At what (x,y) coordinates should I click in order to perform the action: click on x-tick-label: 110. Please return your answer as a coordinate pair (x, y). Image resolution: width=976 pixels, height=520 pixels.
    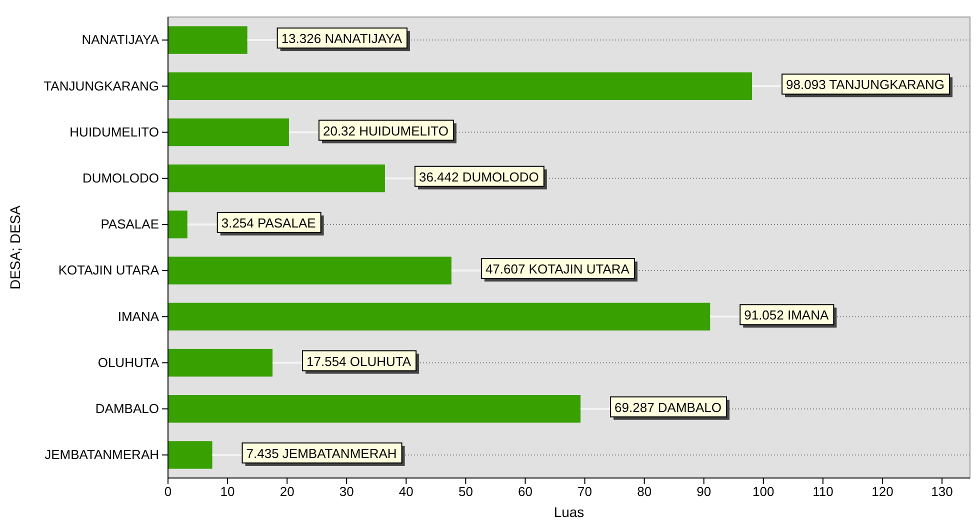
    Looking at the image, I should click on (823, 492).